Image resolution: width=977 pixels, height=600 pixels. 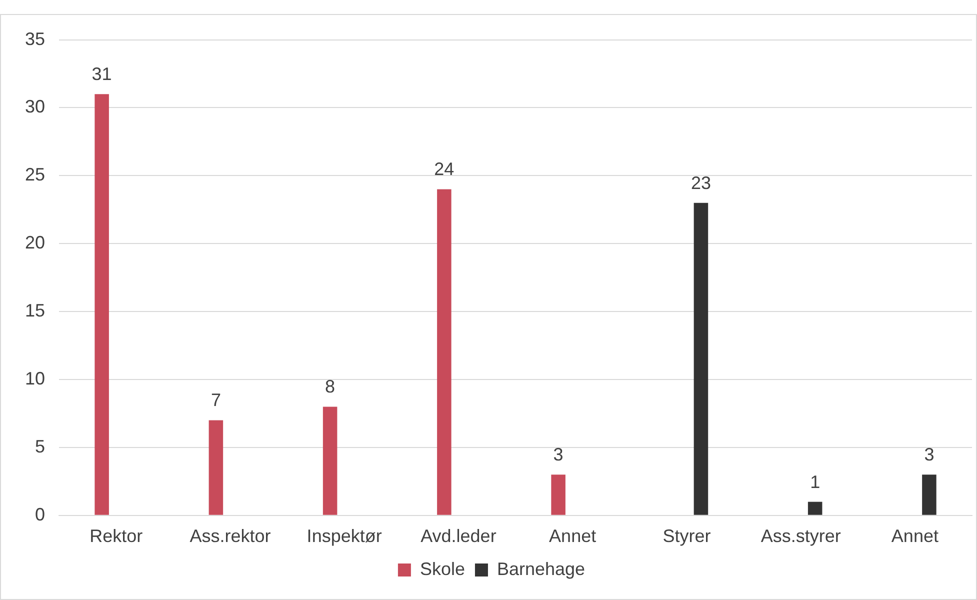 I want to click on y-tick-label: 15, so click(x=35, y=310).